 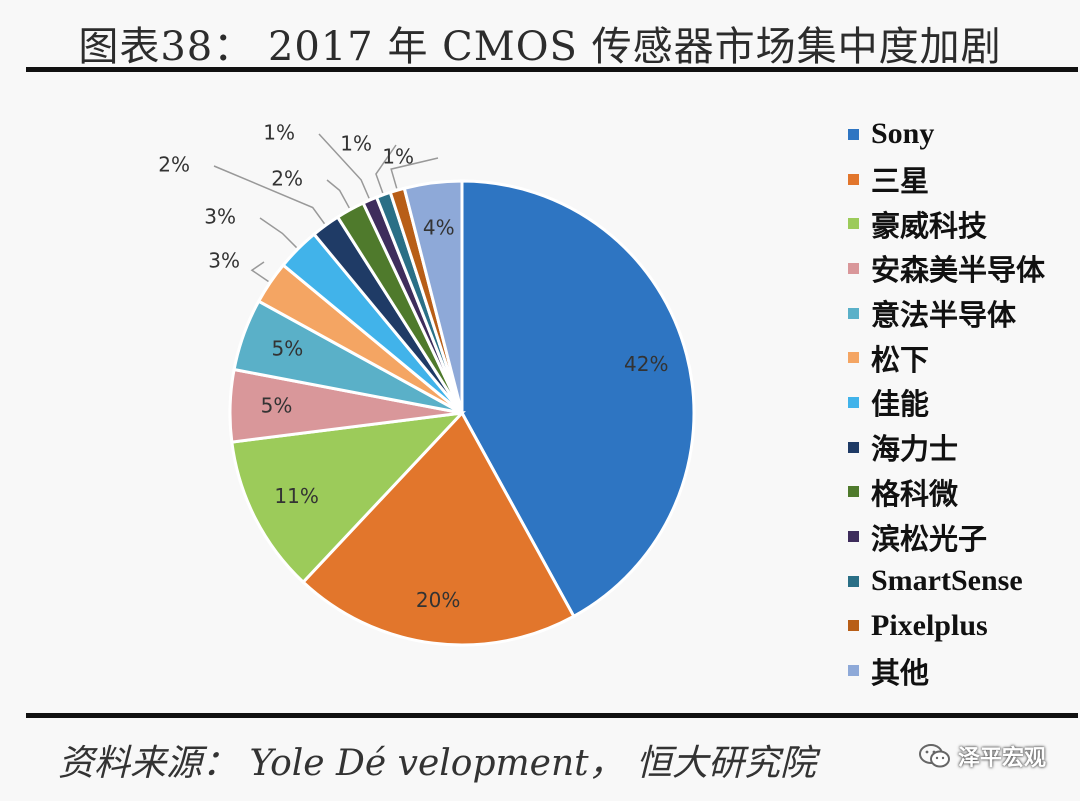 What do you see at coordinates (947, 581) in the screenshot?
I see `legend-label: SmartSense` at bounding box center [947, 581].